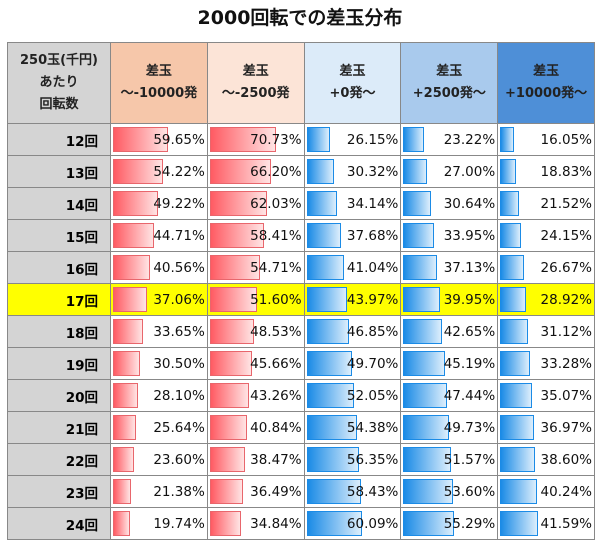 This screenshot has height=544, width=600. What do you see at coordinates (352, 331) in the screenshot?
I see `value-cell: 46.85%` at bounding box center [352, 331].